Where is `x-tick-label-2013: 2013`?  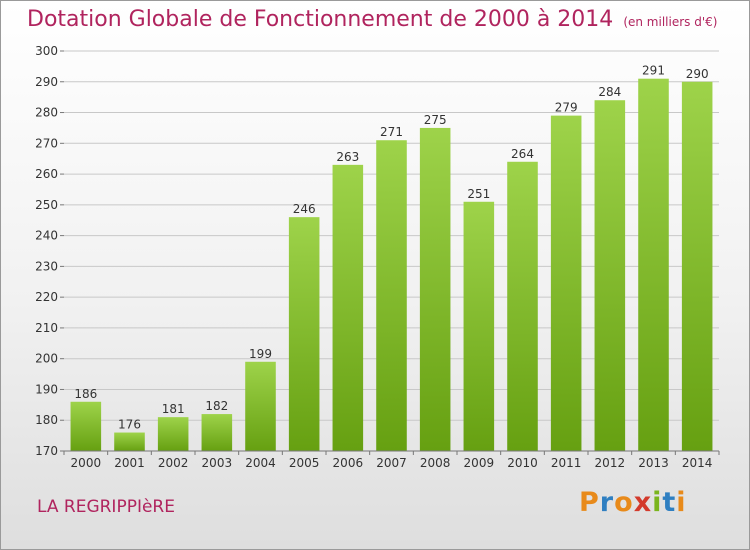
x-tick-label-2013: 2013 is located at coordinates (653, 463).